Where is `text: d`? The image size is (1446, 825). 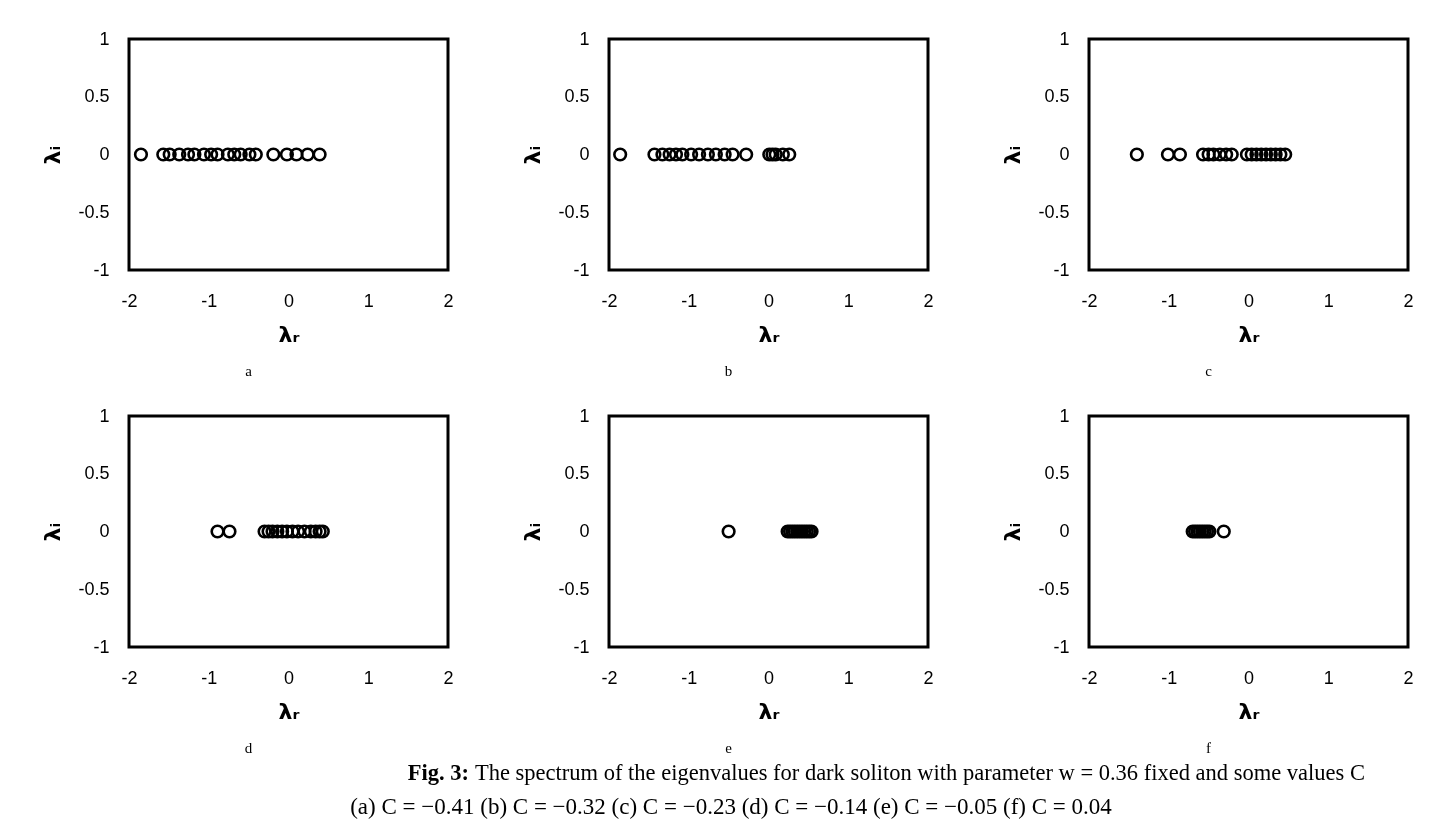 text: d is located at coordinates (248, 748).